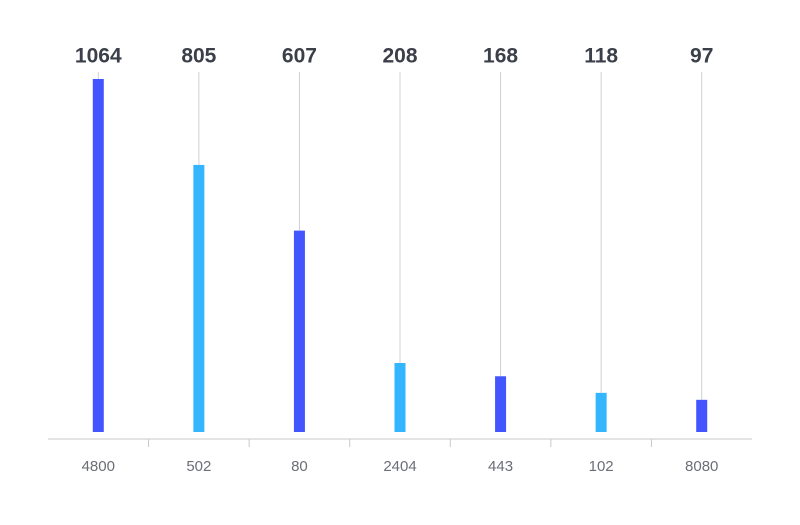 The width and height of the screenshot is (800, 525). Describe the element at coordinates (399, 466) in the screenshot. I see `x-tick-label: 2404` at that location.